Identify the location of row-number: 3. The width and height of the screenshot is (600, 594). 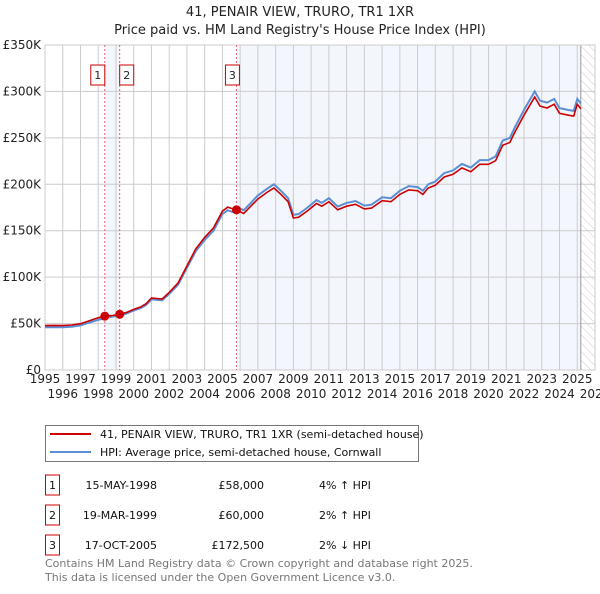
(52, 545).